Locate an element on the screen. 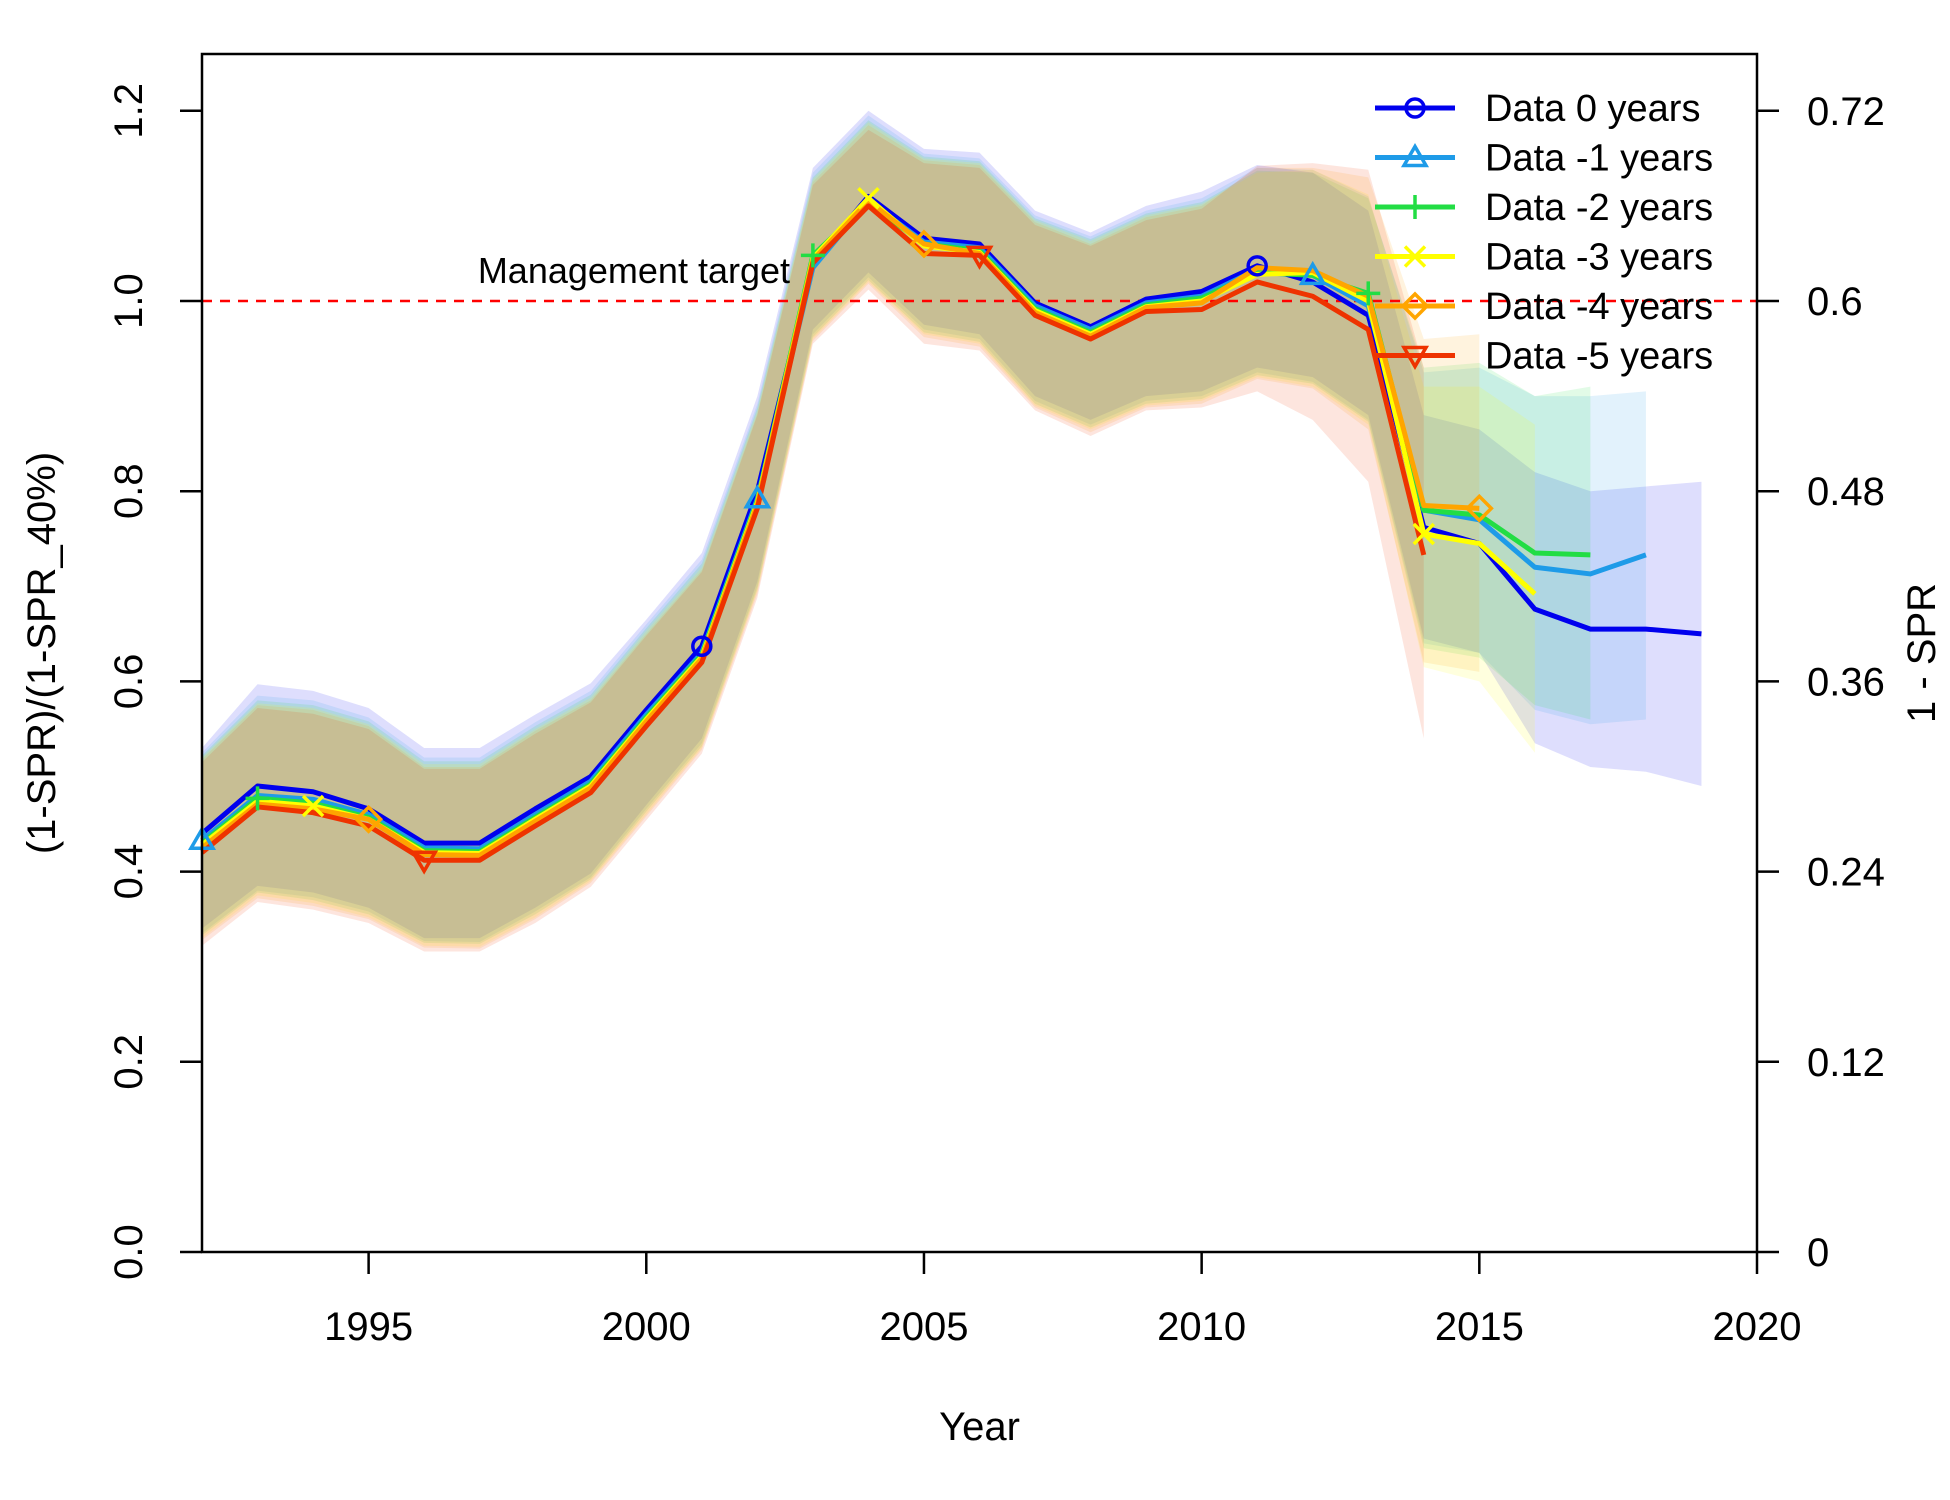 This screenshot has height=1500, width=1950. y-tick-label: 0.2 is located at coordinates (129, 1062).